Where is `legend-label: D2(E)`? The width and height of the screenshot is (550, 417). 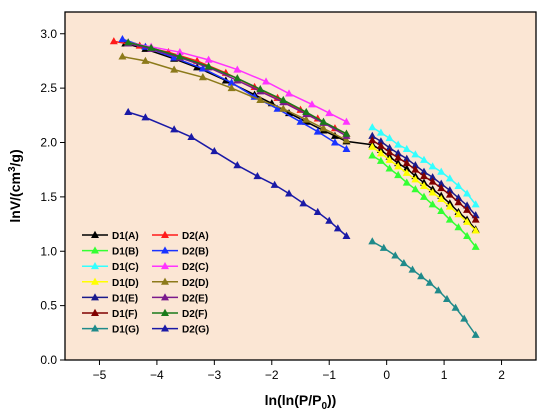
legend-label: D2(E) is located at coordinates (195, 298).